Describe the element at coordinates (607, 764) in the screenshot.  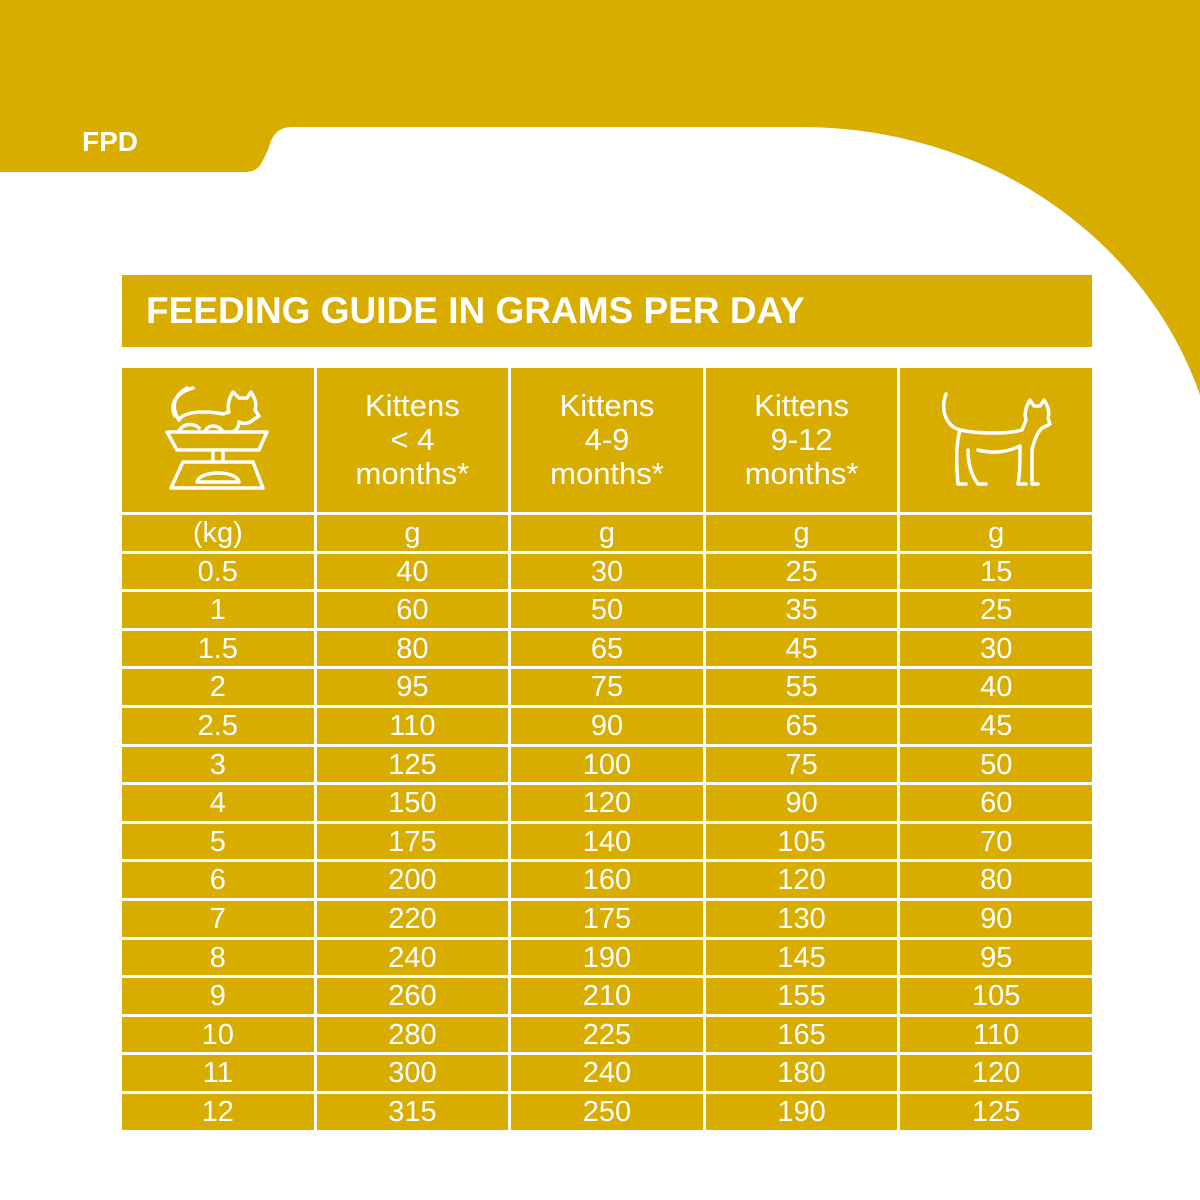
I see `cell-kittens-4-9: 100` at that location.